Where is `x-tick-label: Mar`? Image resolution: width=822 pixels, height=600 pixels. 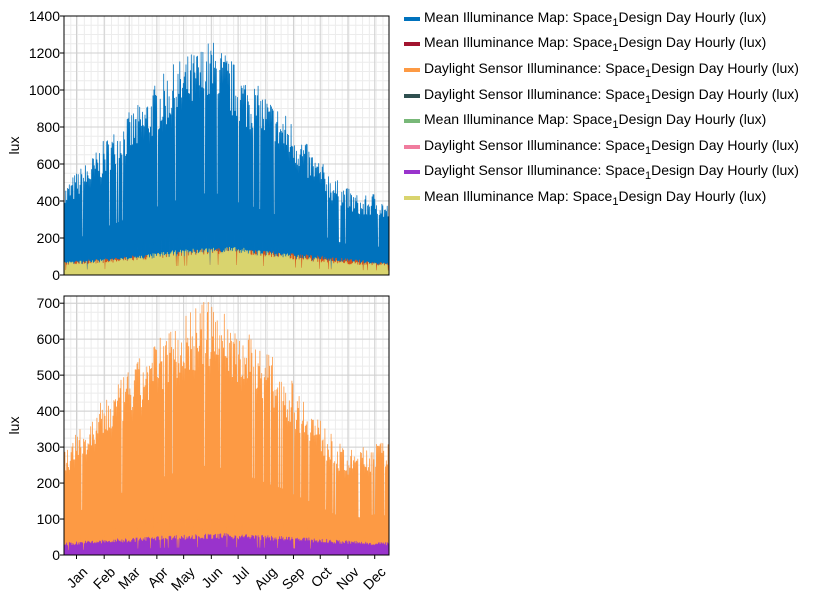 x-tick-label: Mar is located at coordinates (129, 577).